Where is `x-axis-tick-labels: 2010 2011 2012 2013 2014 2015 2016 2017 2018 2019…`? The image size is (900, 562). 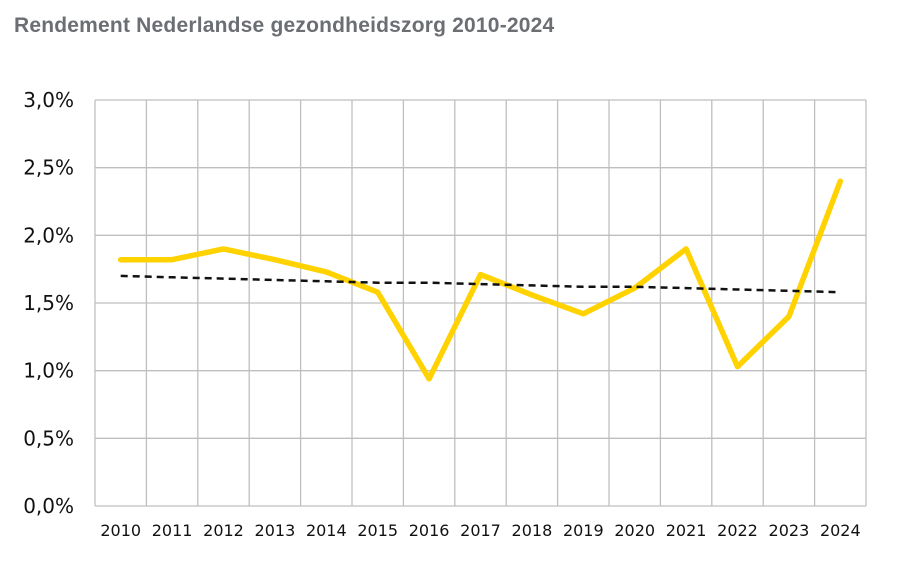 x-axis-tick-labels: 2010 2011 2012 2013 2014 2015 2016 2017 2018 2019… is located at coordinates (480, 530).